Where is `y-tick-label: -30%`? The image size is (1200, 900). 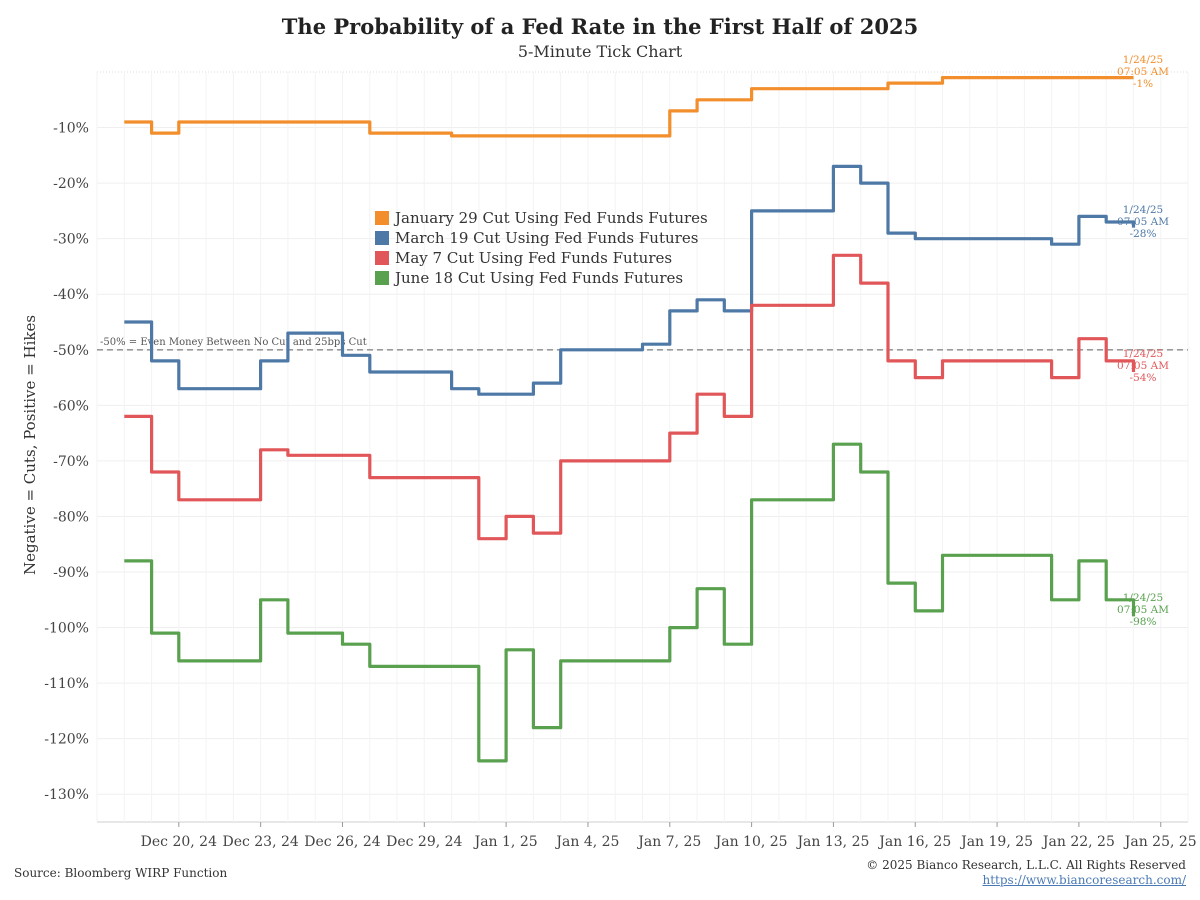 y-tick-label: -30% is located at coordinates (71, 240).